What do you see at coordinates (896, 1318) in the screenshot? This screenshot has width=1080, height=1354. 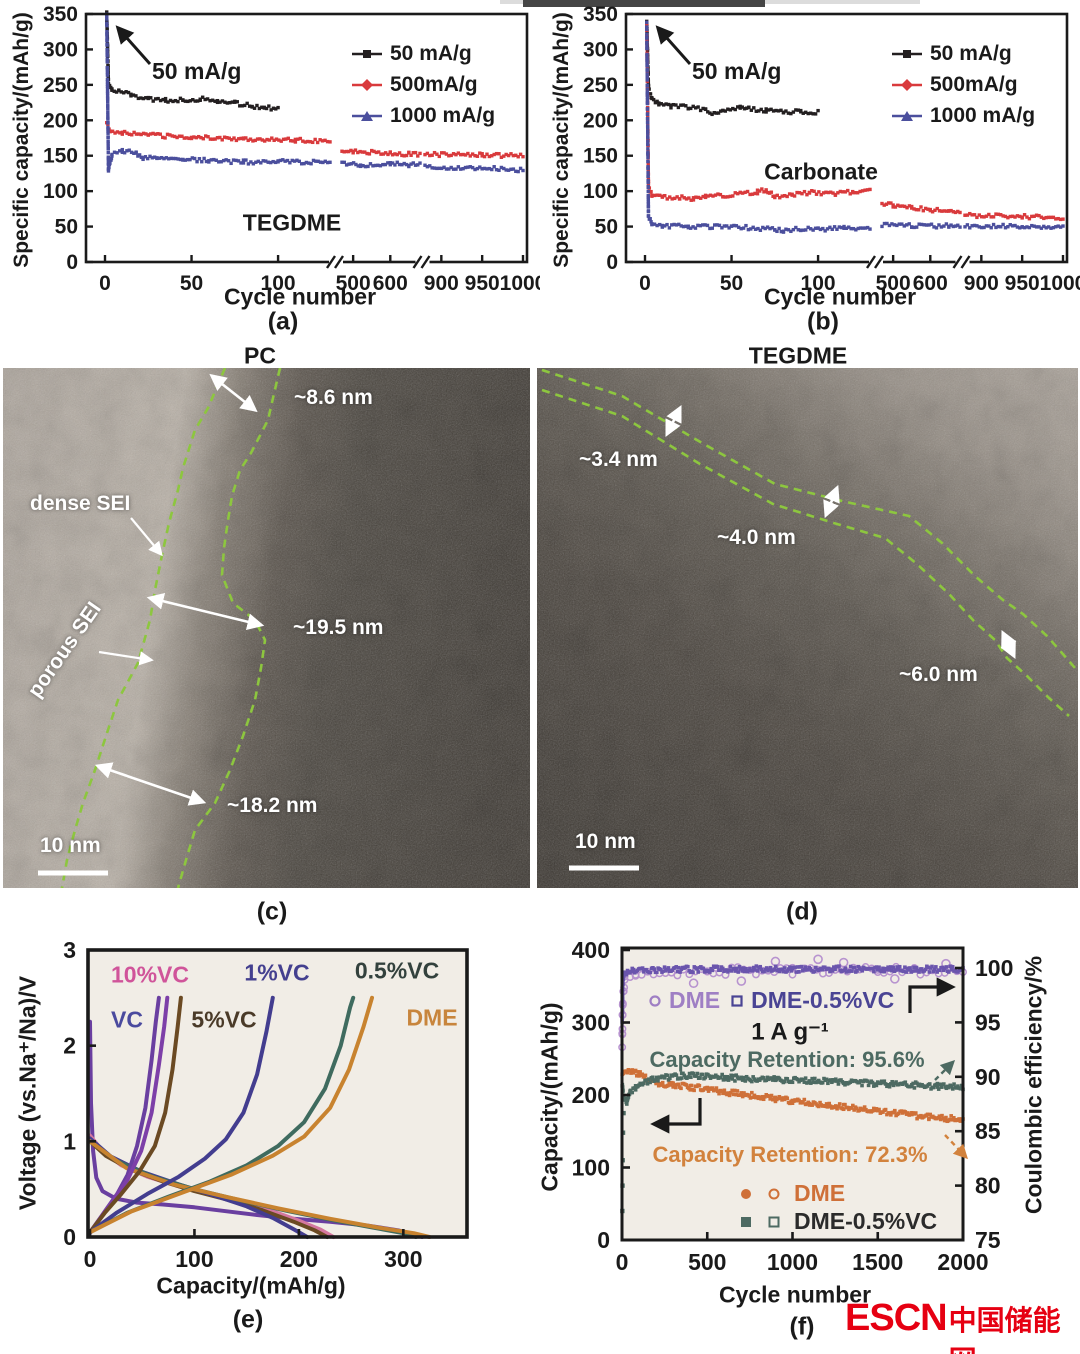 I see `watermark-brand: ESCN` at bounding box center [896, 1318].